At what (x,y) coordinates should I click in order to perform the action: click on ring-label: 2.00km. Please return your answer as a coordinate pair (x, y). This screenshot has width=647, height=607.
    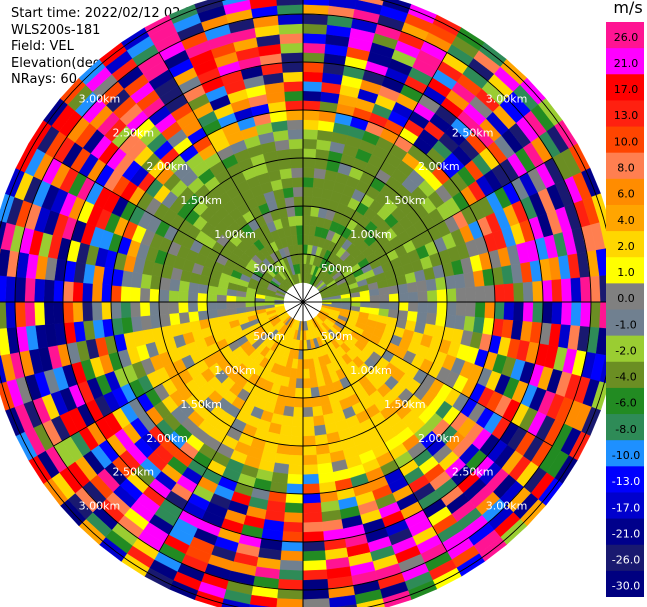
    Looking at the image, I should click on (439, 438).